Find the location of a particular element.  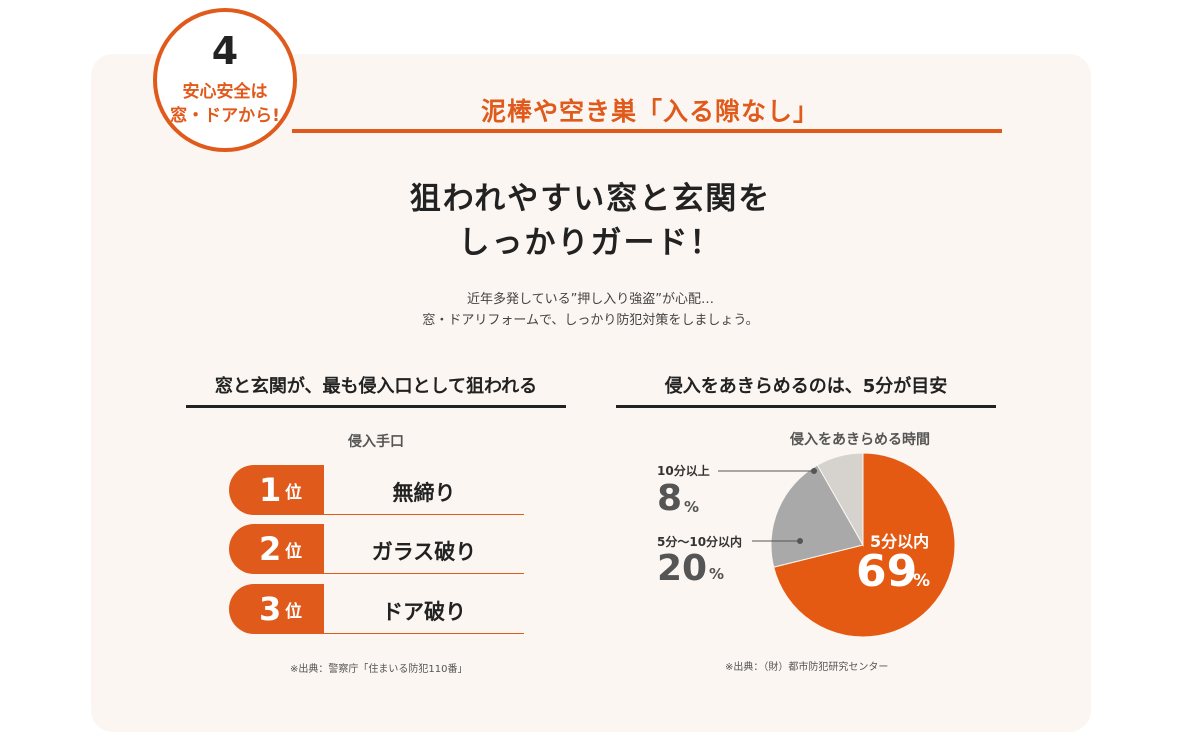

lead-text-line2: 窓・ドアリフォームで、しっかり防犯対策をしましょう。 is located at coordinates (590, 320).